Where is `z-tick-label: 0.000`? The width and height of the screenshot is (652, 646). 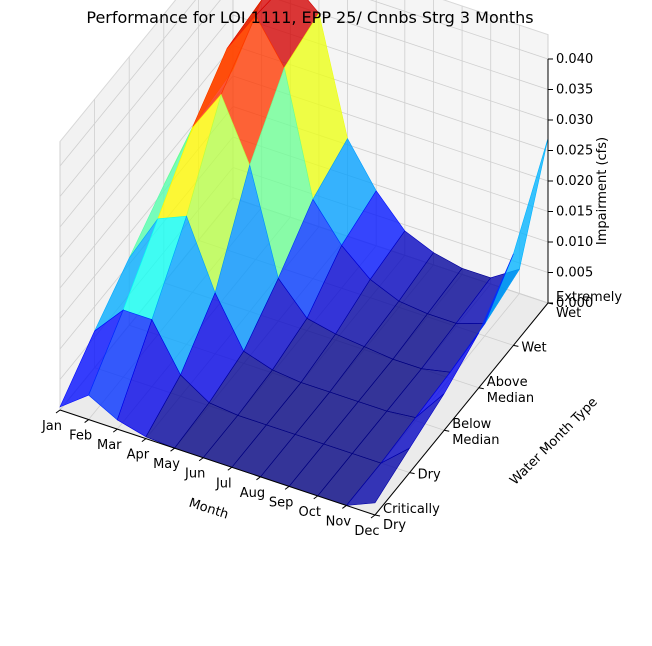
z-tick-label: 0.000 is located at coordinates (574, 303).